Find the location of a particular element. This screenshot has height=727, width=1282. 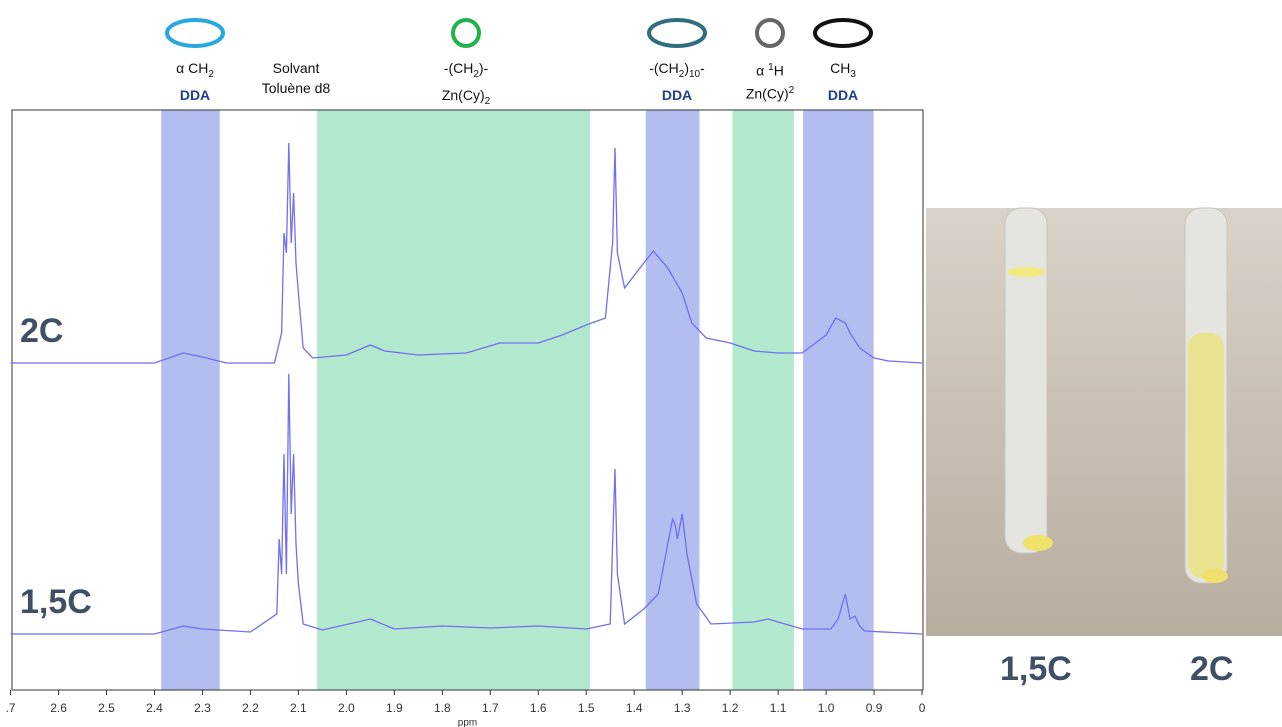

x-tick-label: 1.9 is located at coordinates (394, 708).